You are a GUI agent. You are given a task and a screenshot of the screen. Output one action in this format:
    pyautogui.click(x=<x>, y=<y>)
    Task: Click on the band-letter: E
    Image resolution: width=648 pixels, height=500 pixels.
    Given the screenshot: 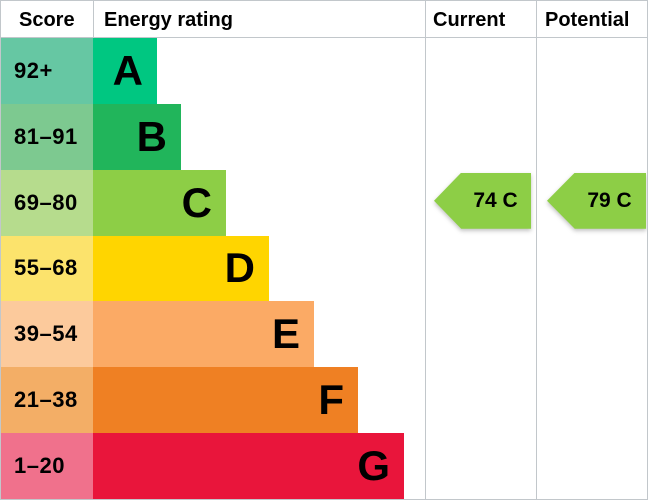 What is the action you would take?
    pyautogui.click(x=285, y=334)
    